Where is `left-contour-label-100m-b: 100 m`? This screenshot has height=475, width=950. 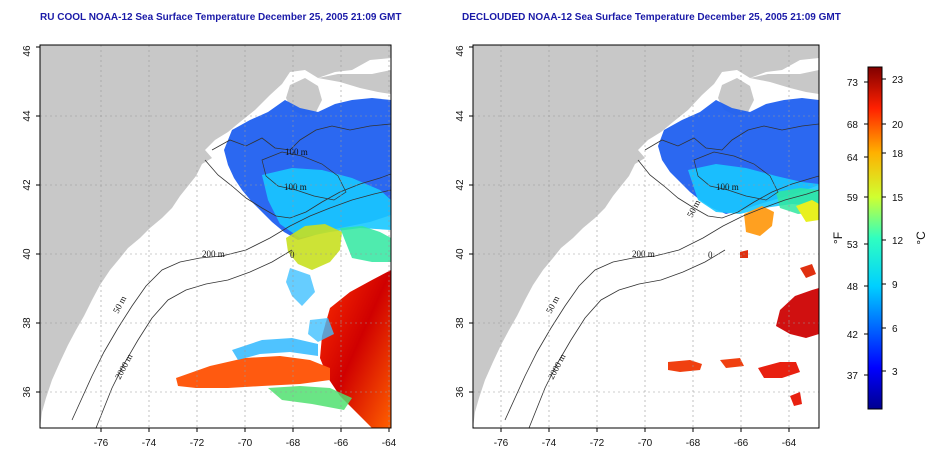 left-contour-label-100m-b: 100 m is located at coordinates (295, 187).